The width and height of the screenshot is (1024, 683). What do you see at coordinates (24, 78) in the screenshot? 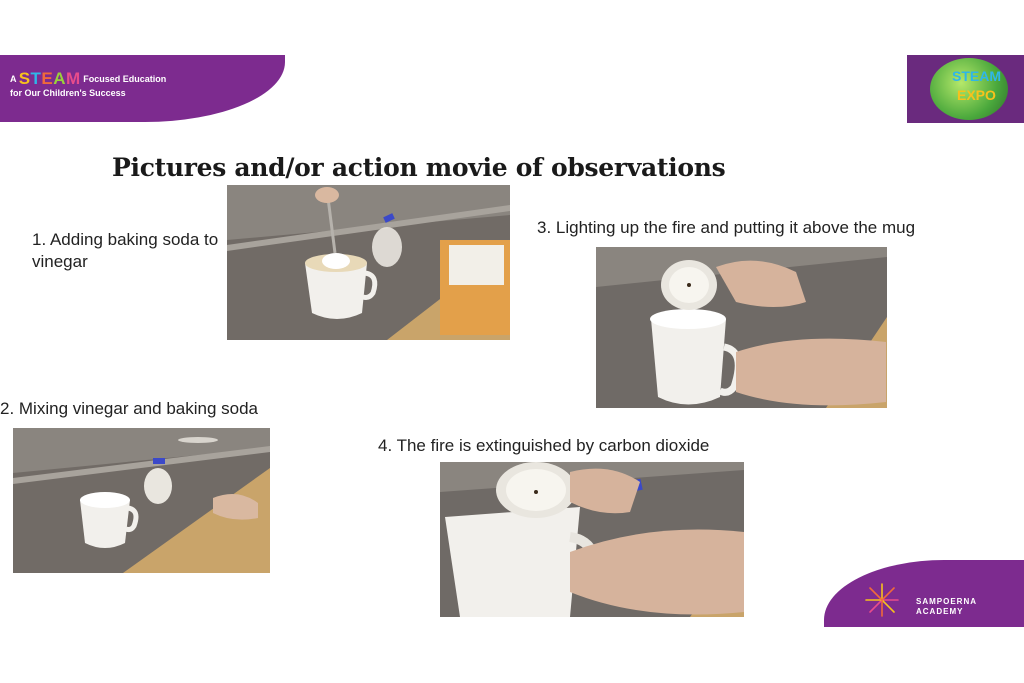
I see `steam-letter-s: S` at bounding box center [24, 78].